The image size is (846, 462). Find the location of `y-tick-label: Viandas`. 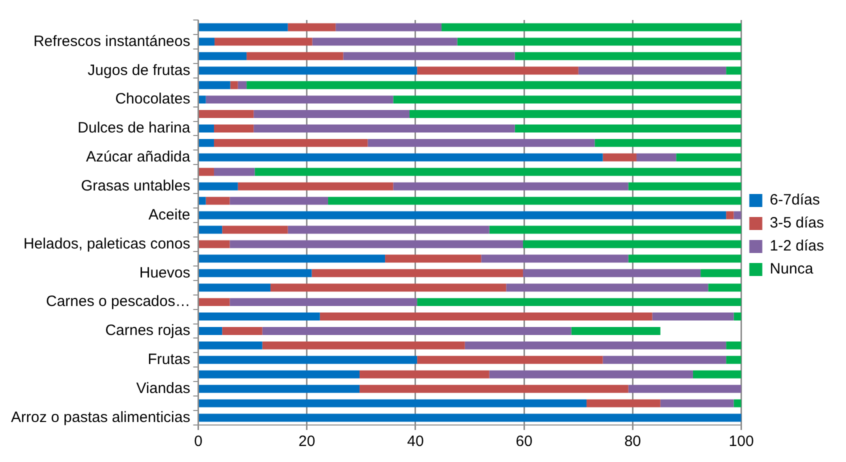

y-tick-label: Viandas is located at coordinates (163, 388).